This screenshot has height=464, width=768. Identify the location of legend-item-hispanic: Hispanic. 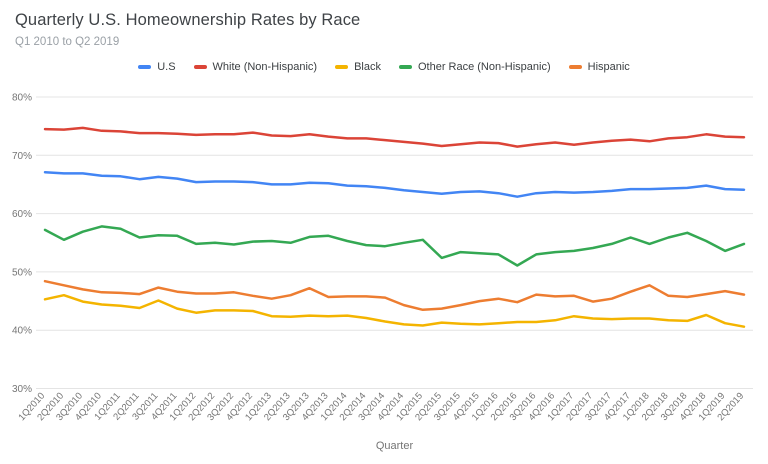
(599, 67).